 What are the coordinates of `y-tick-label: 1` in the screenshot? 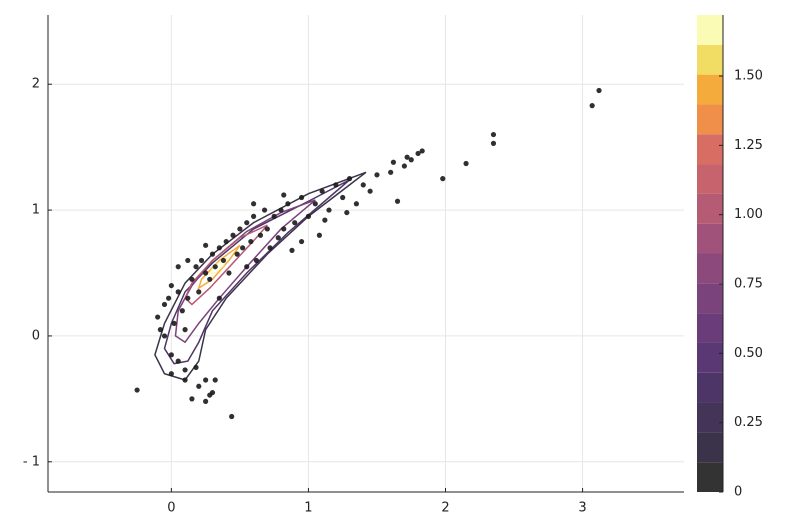 It's located at (36, 210).